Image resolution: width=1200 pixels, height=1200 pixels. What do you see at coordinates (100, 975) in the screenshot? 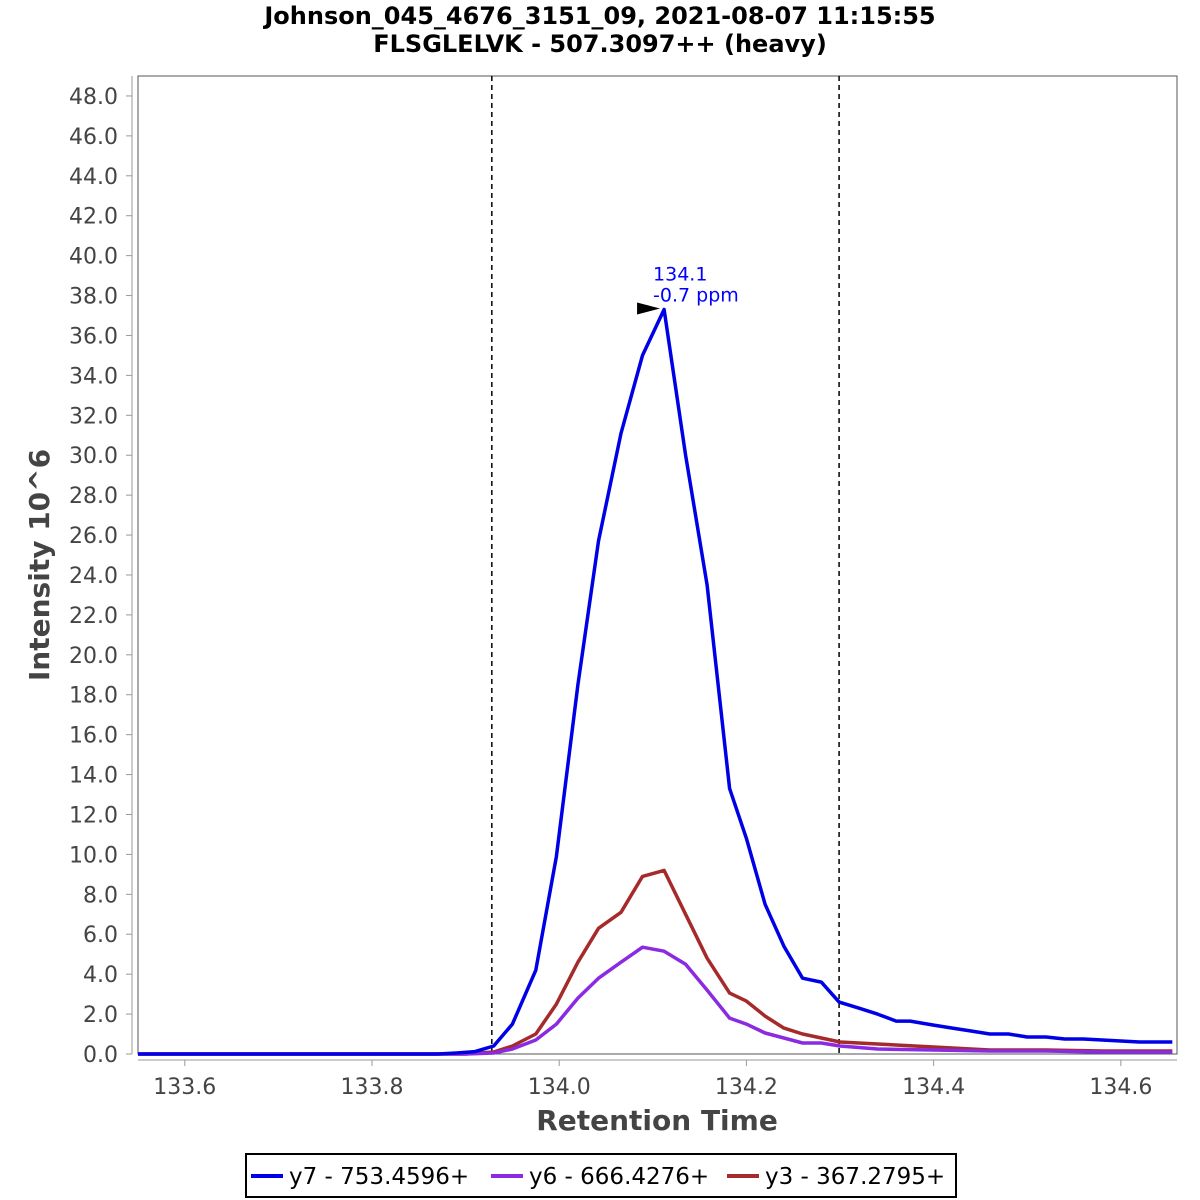
I see `y-tick-label: 4.0` at bounding box center [100, 975].